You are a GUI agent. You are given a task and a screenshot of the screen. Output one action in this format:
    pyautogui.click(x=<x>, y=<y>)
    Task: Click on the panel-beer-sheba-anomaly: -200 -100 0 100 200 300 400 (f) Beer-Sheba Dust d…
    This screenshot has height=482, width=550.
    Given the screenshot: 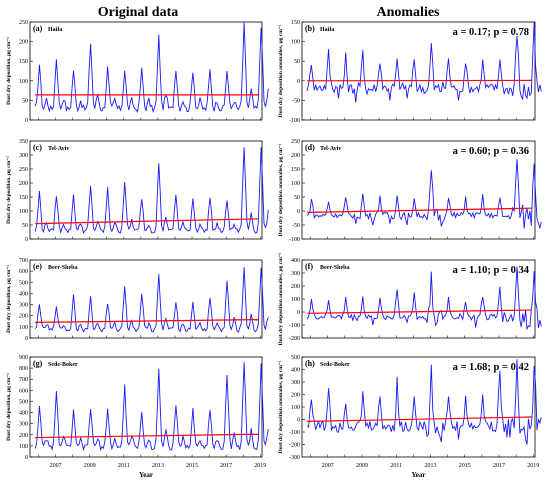 What is the action you would take?
    pyautogui.click(x=410, y=298)
    